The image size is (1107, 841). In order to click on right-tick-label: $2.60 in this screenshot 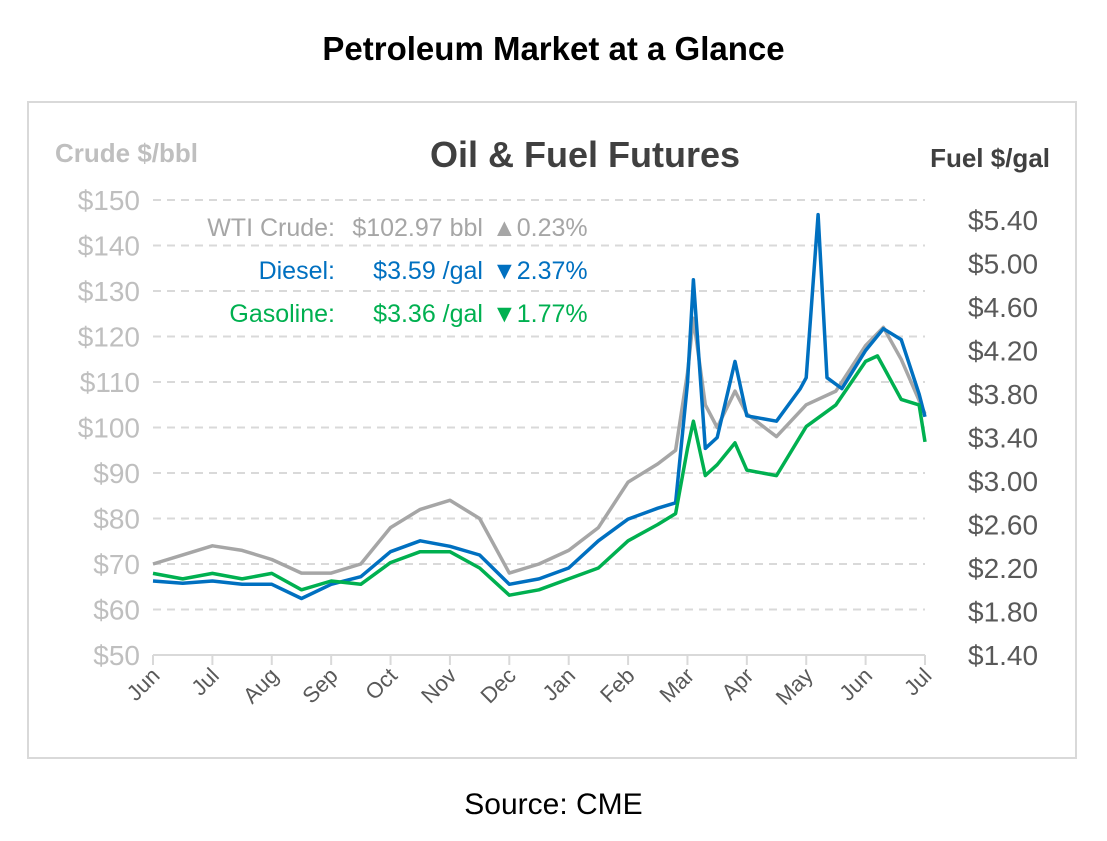, I will do `click(1003, 525)`.